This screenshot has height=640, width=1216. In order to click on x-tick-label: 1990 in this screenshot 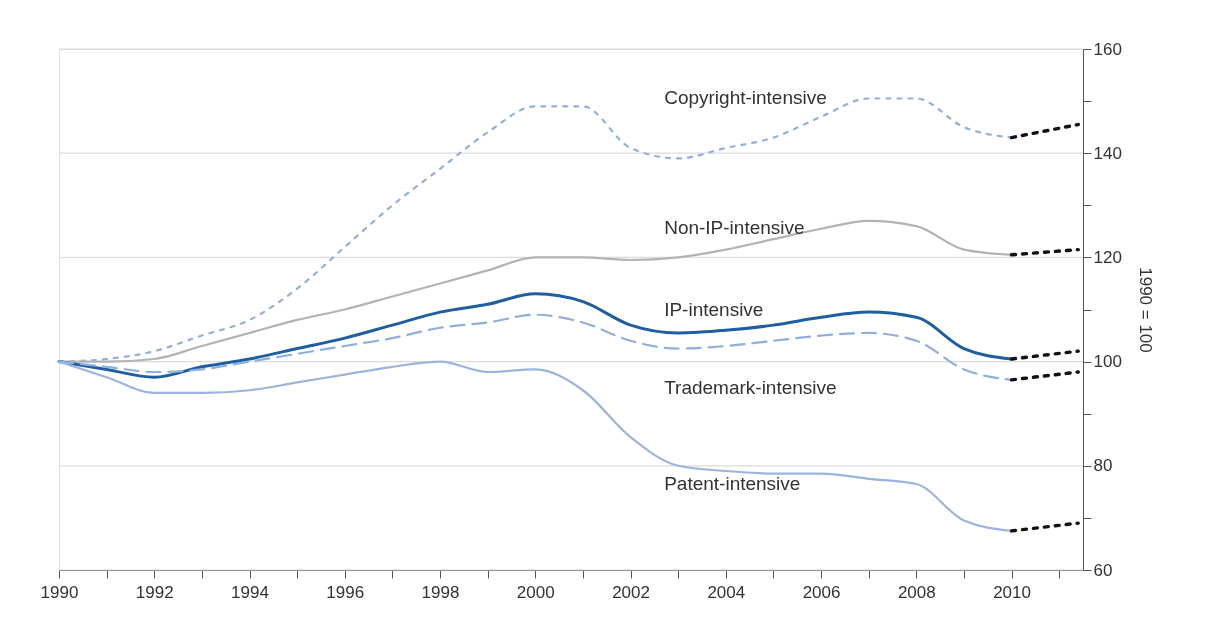, I will do `click(59, 592)`.